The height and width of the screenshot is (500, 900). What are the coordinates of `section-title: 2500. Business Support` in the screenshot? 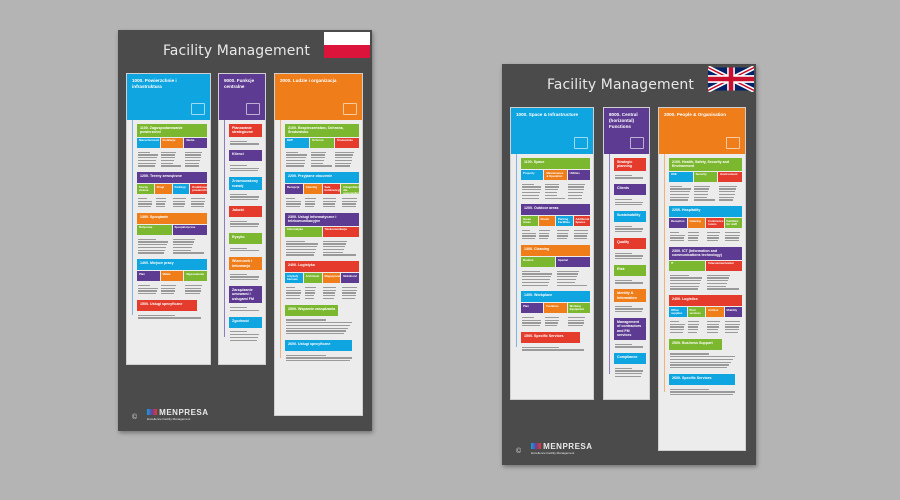 It's located at (695, 344).